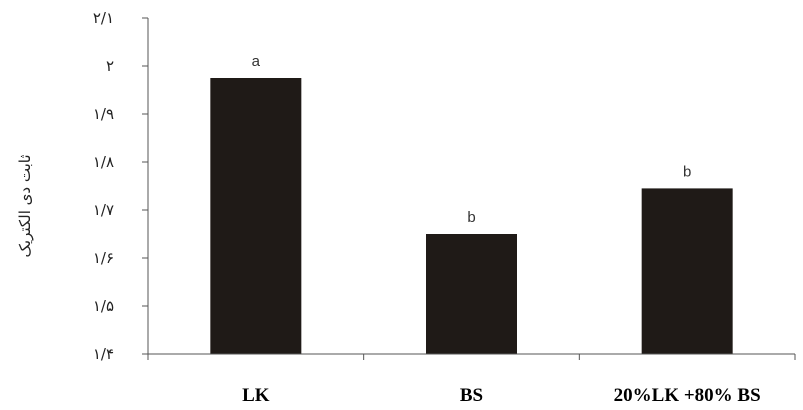 This screenshot has width=803, height=410. I want to click on y-tick-label: ۱/۵, so click(103, 306).